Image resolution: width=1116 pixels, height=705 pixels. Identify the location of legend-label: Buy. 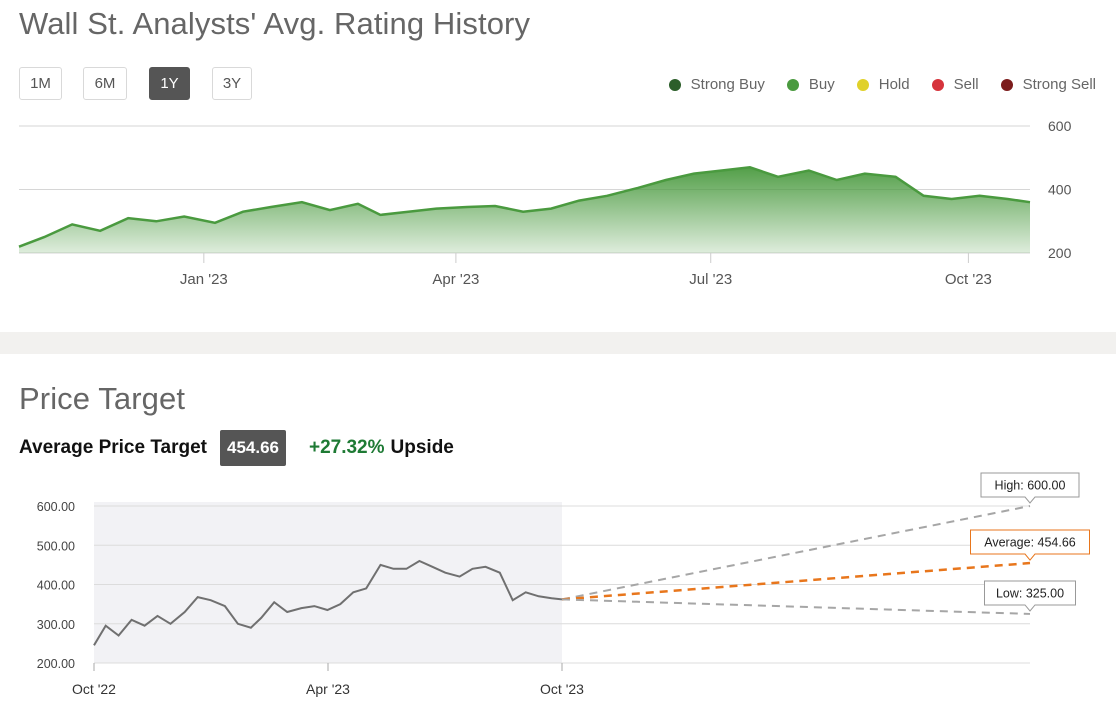
(821, 84).